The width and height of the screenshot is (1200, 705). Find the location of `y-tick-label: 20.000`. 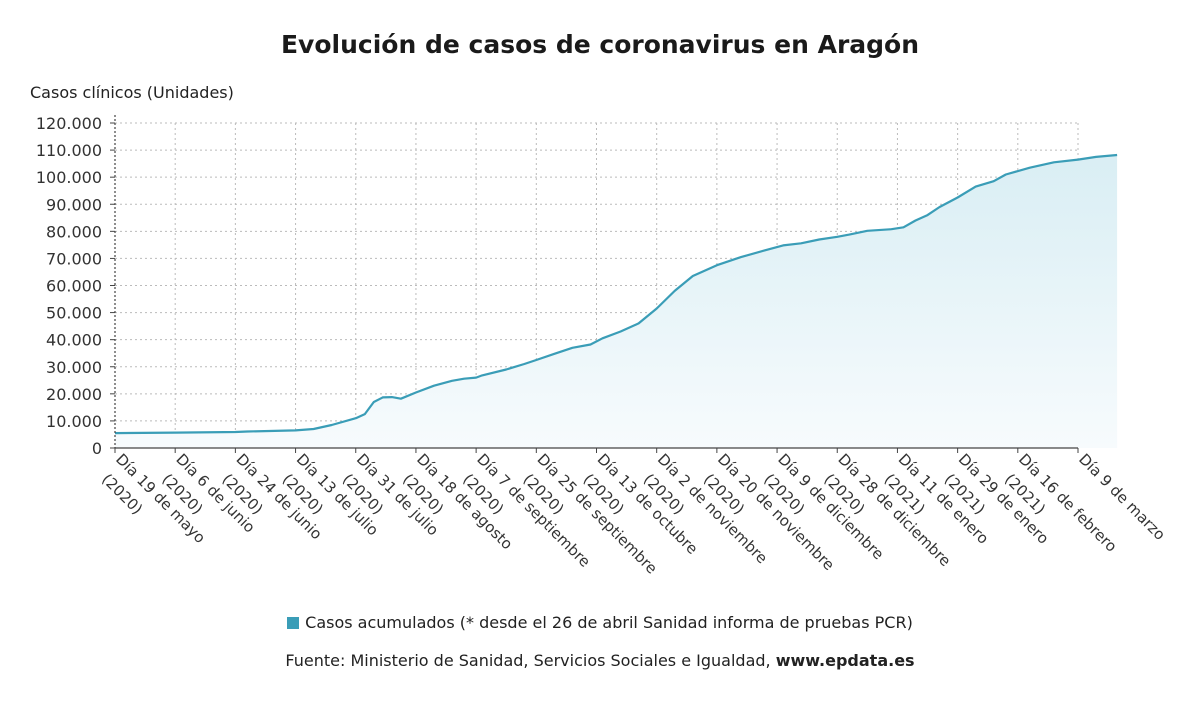

y-tick-label: 20.000 is located at coordinates (74, 394).